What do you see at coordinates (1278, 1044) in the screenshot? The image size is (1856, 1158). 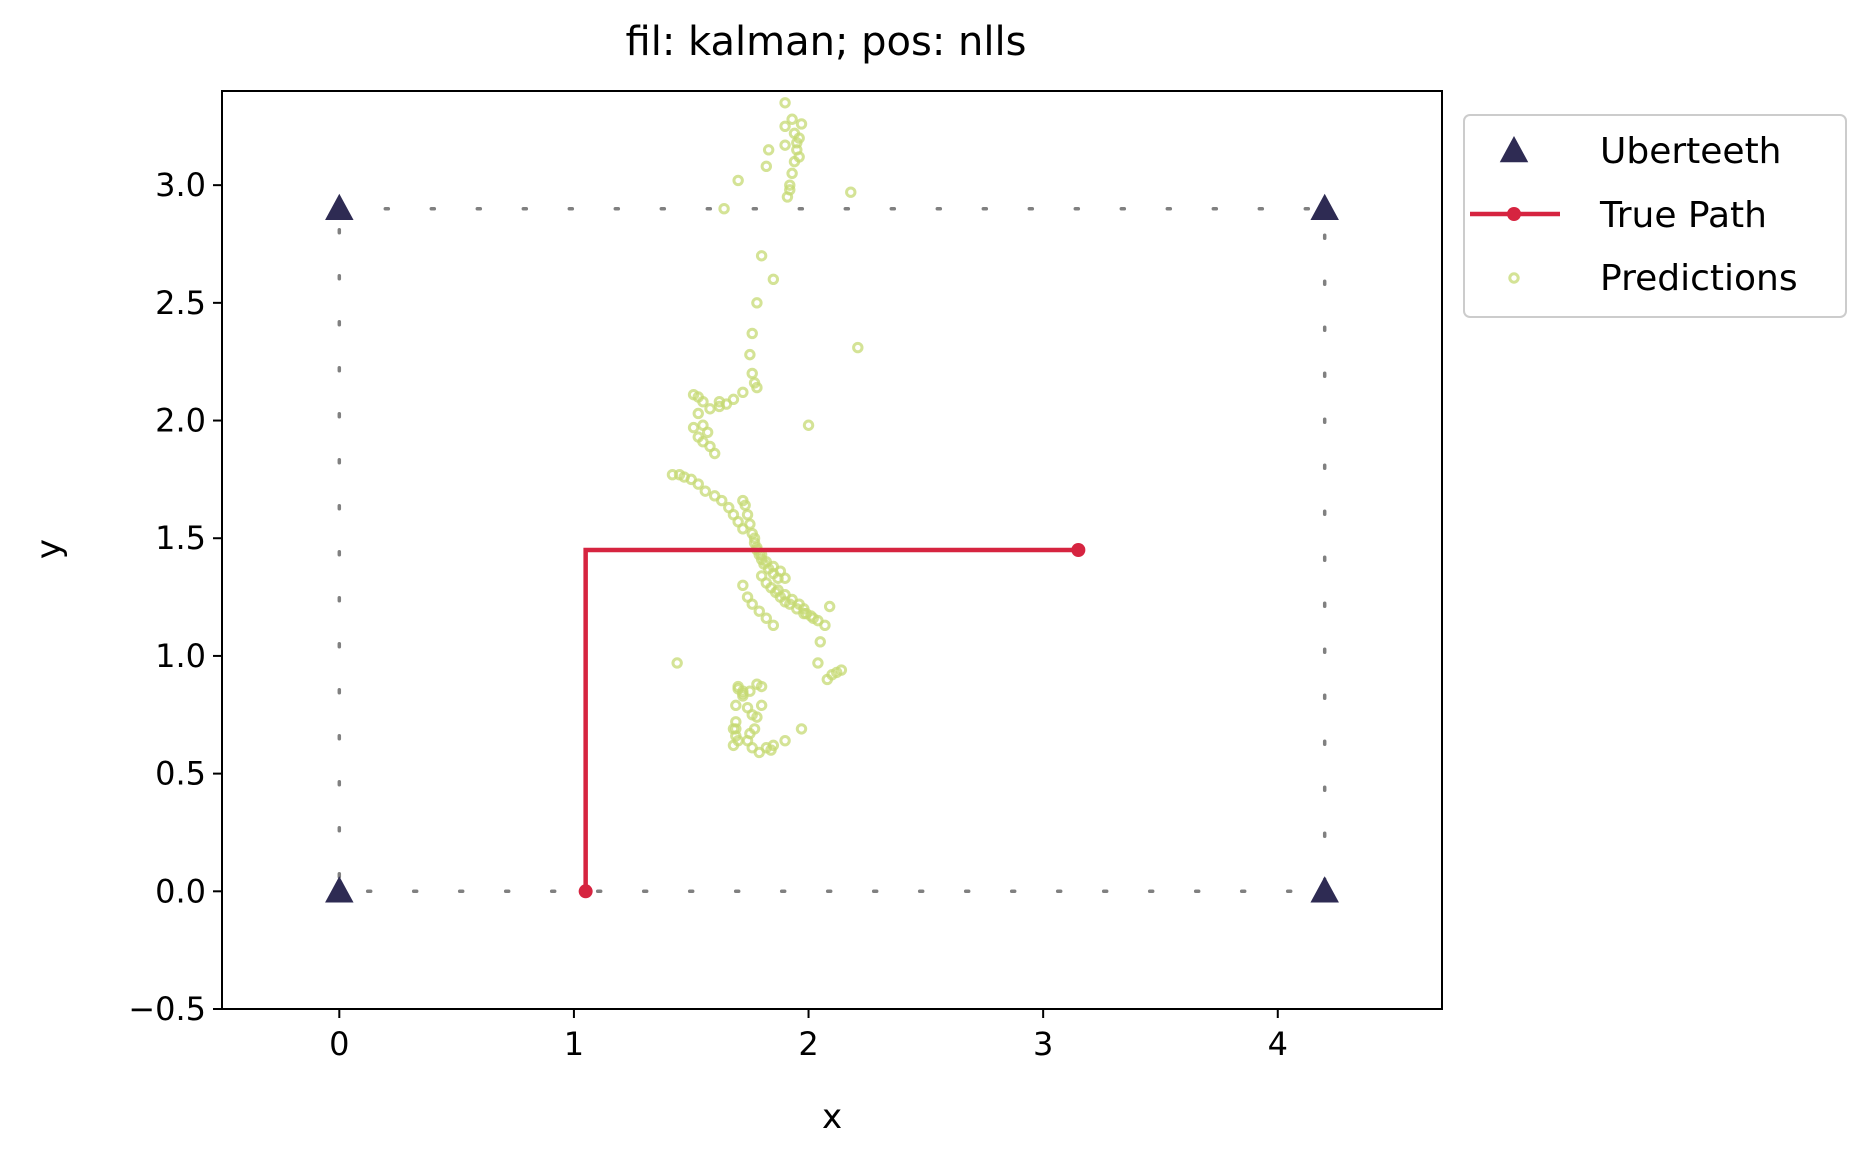 I see `x-tick-label: 4` at bounding box center [1278, 1044].